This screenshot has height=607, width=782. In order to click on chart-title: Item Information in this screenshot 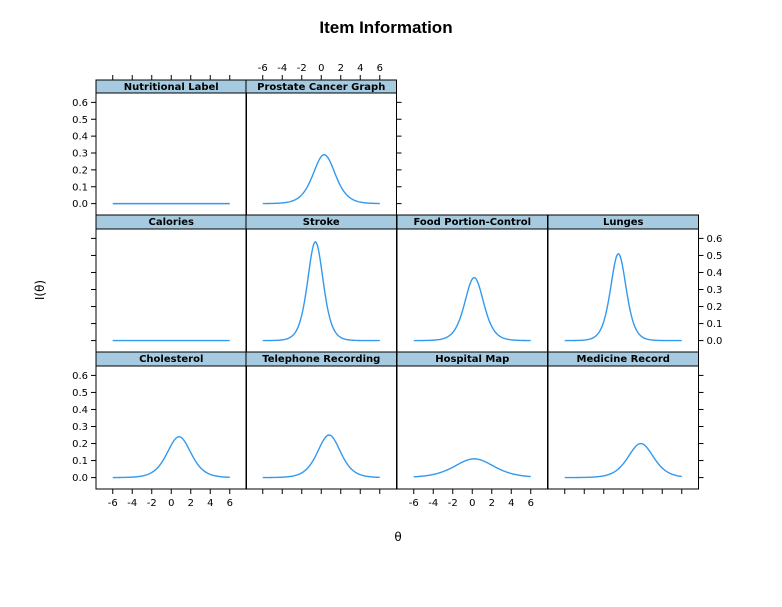, I will do `click(385, 27)`.